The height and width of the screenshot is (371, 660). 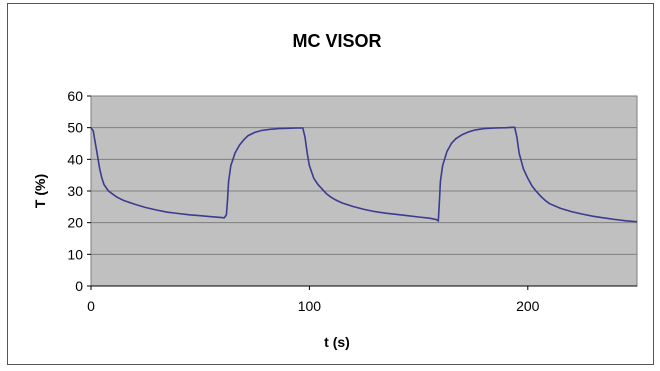 I want to click on y-tick-label: 30, so click(x=75, y=191).